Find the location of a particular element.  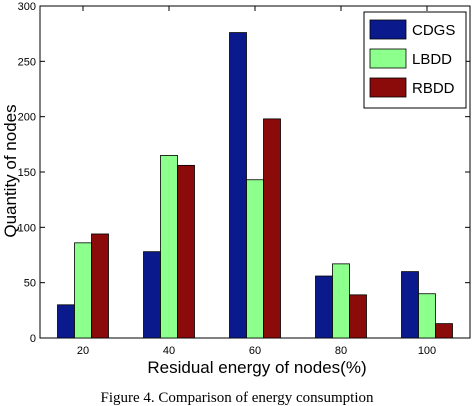

legend: CDGS LBDD RBDD is located at coordinates (415, 60).